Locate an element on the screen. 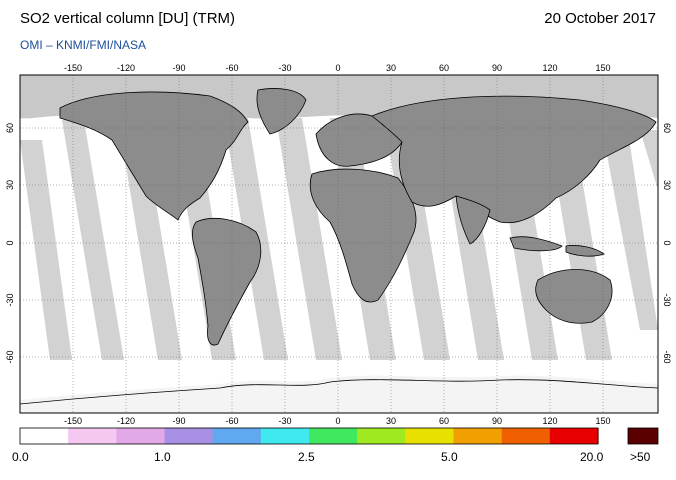 The width and height of the screenshot is (676, 480). top-longitude-ticks: -150 -120 -90 -60 -30 0 30 60 90 120 150 is located at coordinates (337, 68).